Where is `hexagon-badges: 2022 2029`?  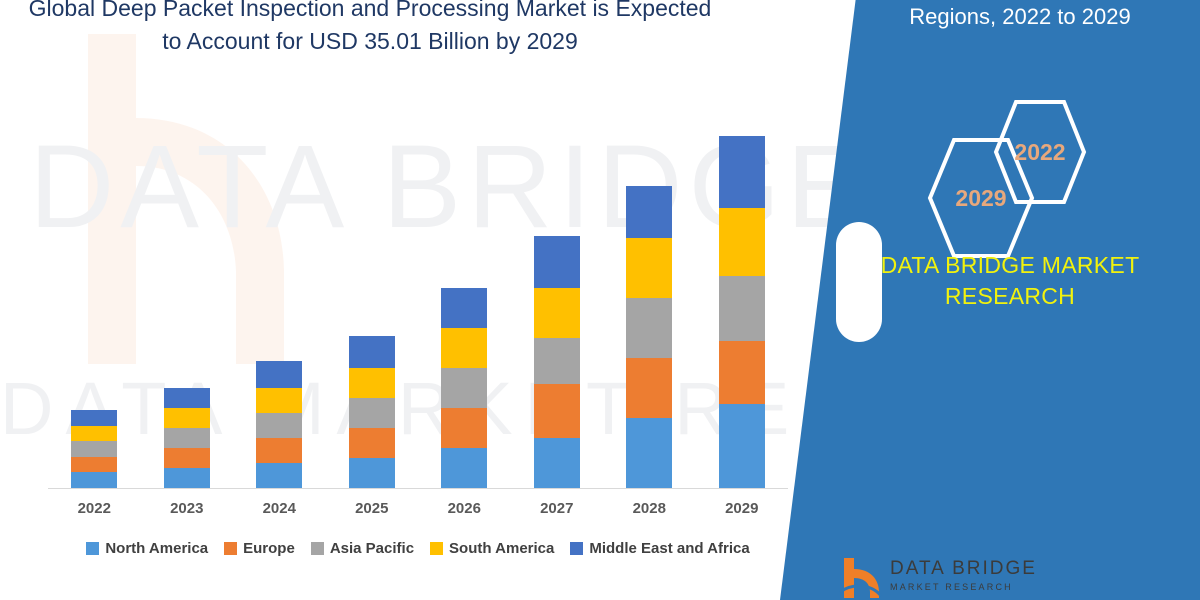 hexagon-badges: 2022 2029 is located at coordinates (990, 175).